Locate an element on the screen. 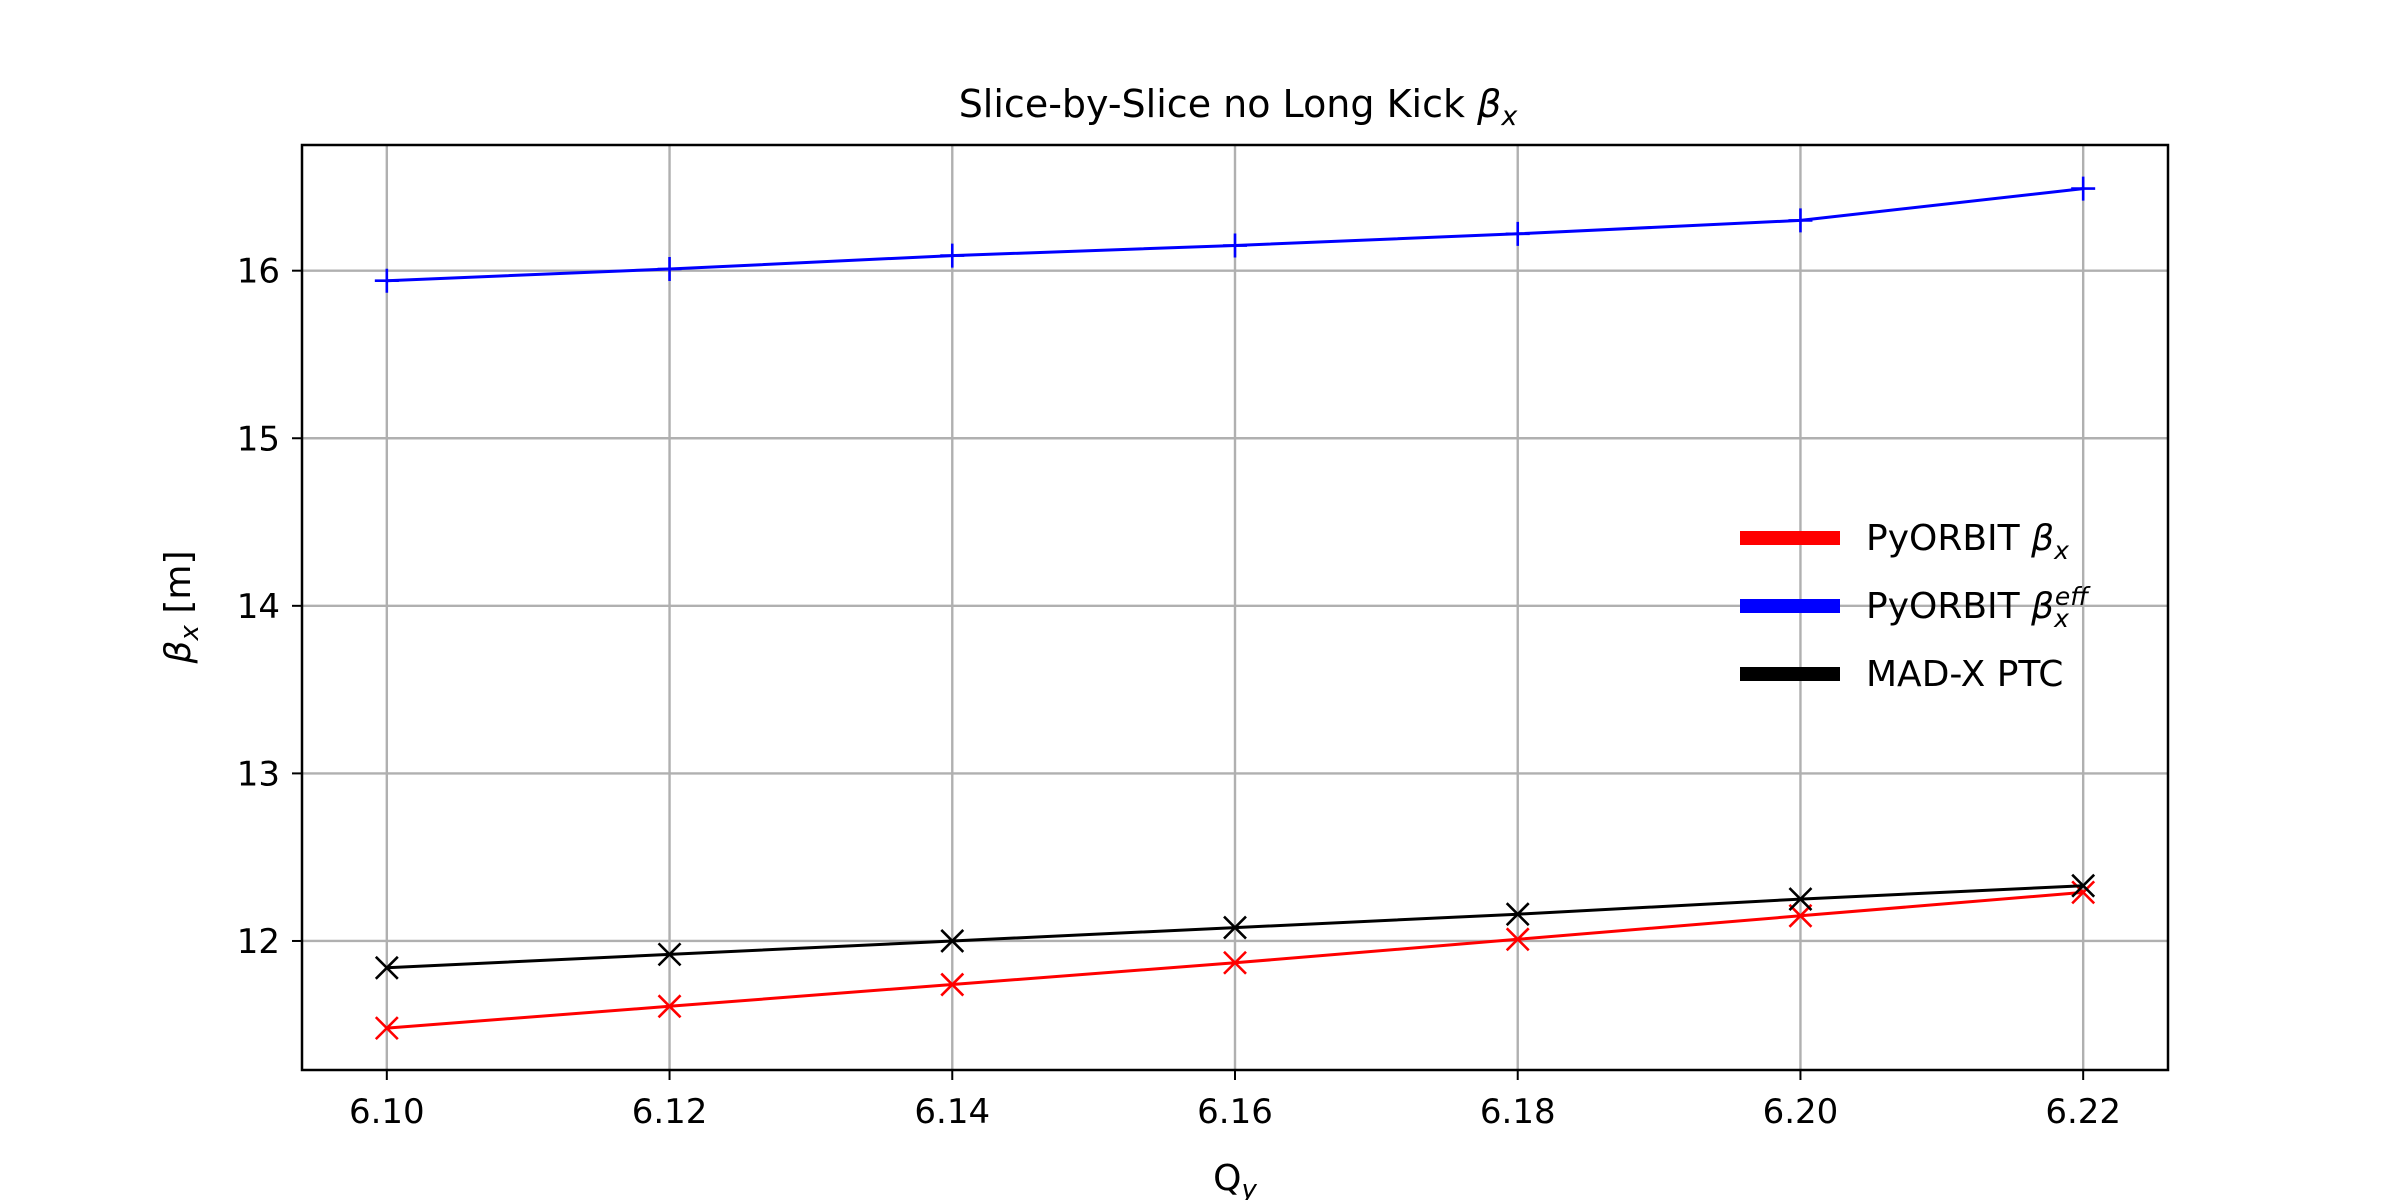  legend-entry: PyORBIT βx is located at coordinates (1904, 541).